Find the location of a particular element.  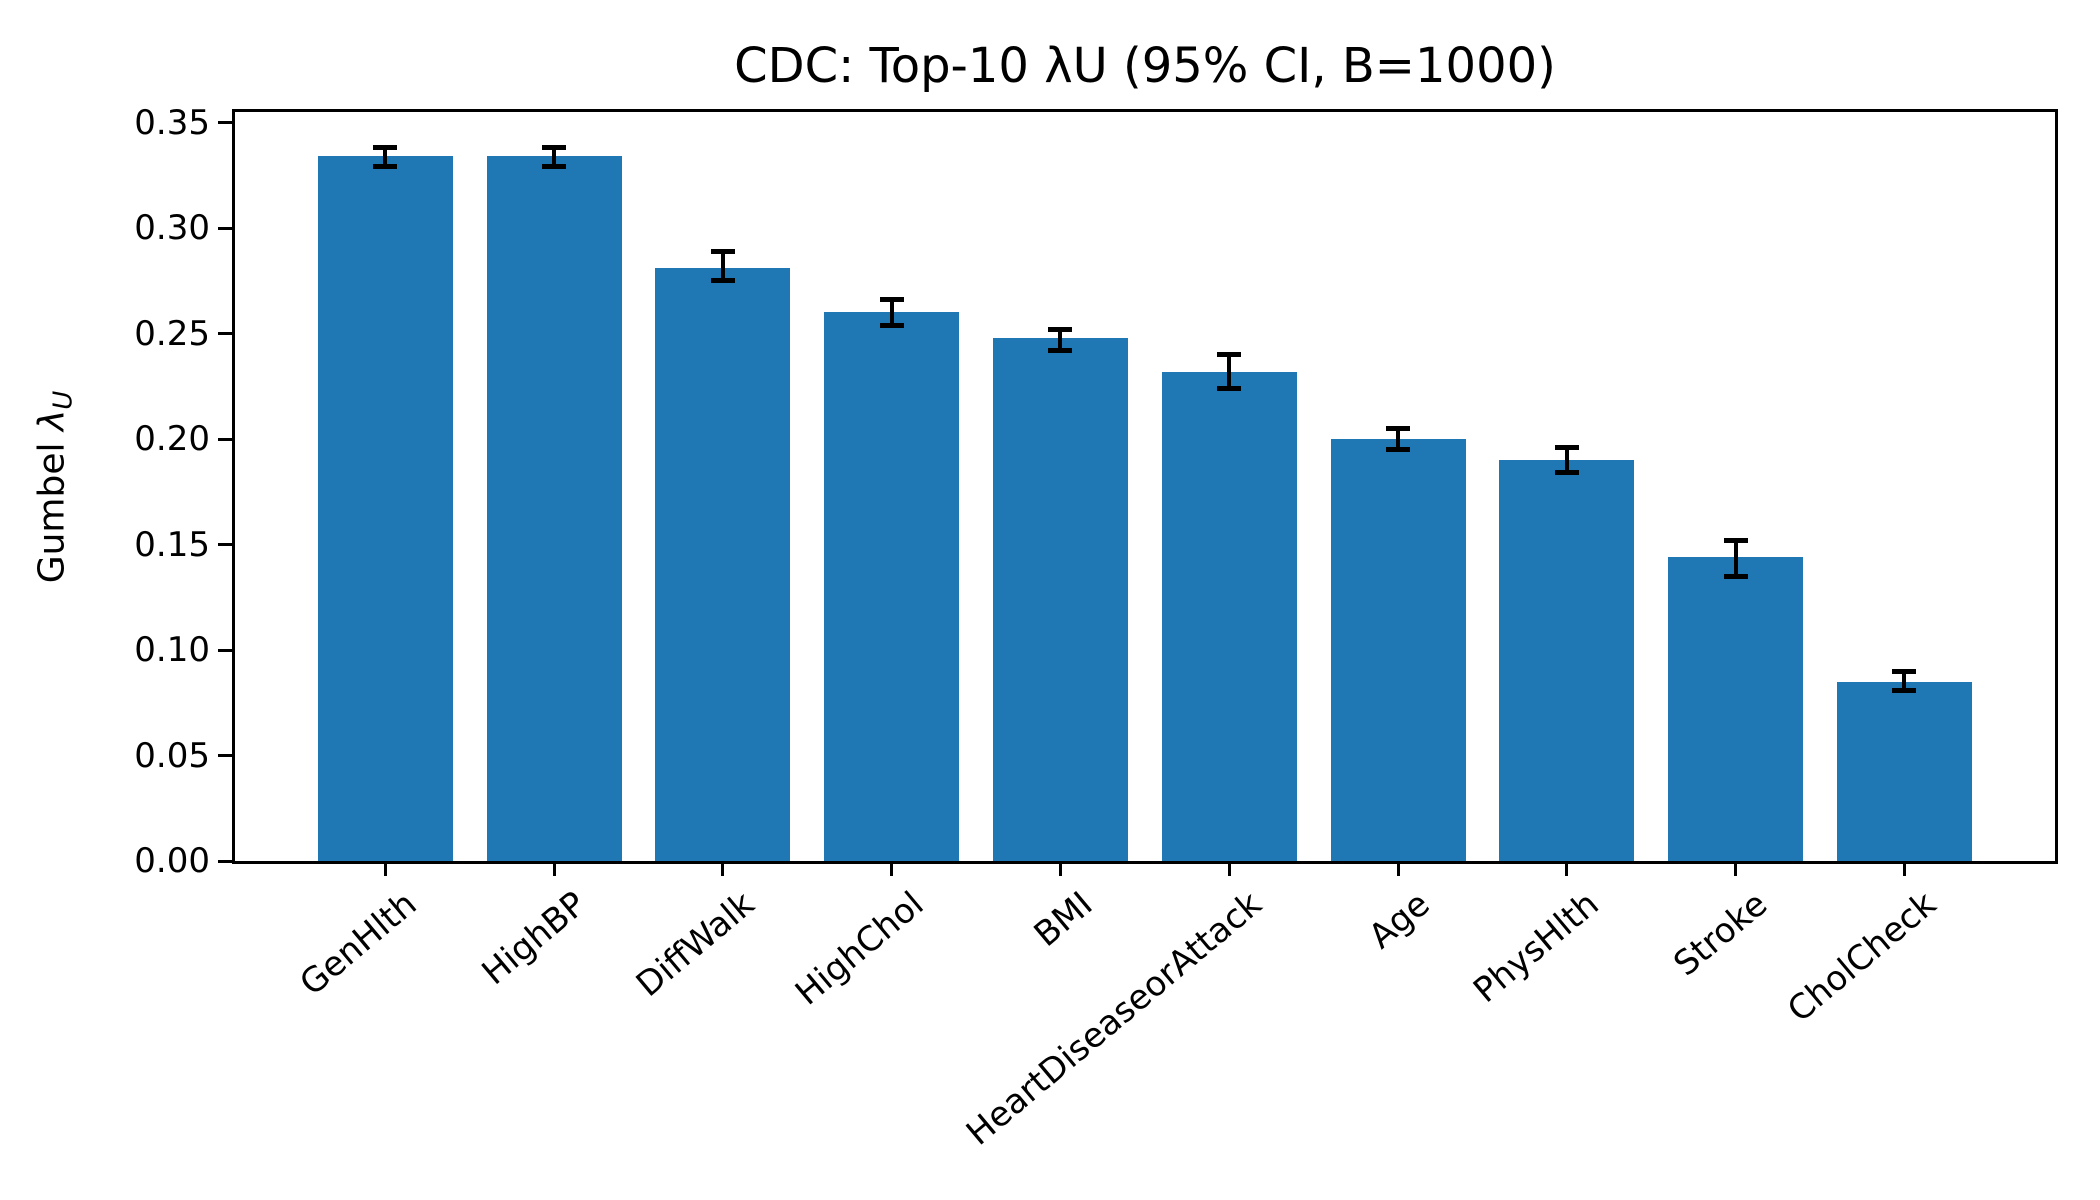

error-bar-PhysHlth is located at coordinates (1566, 460).